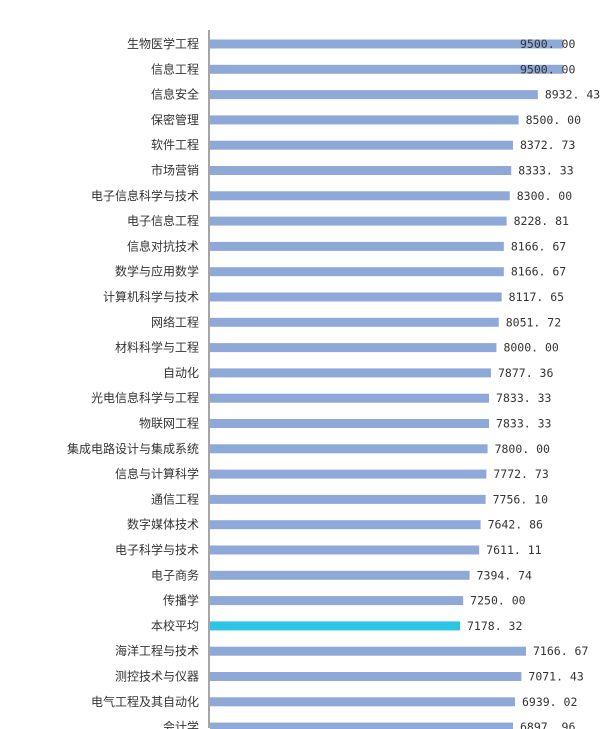 This screenshot has width=600, height=729. Describe the element at coordinates (572, 95) in the screenshot. I see `value-label: 8932. 43` at that location.